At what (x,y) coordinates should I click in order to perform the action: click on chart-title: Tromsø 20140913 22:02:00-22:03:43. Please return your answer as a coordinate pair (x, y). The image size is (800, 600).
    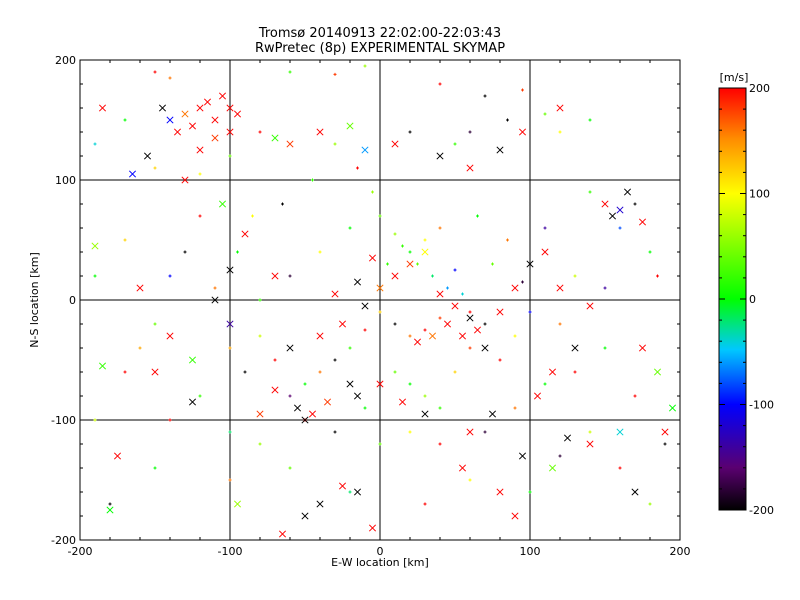
    Looking at the image, I should click on (379, 33).